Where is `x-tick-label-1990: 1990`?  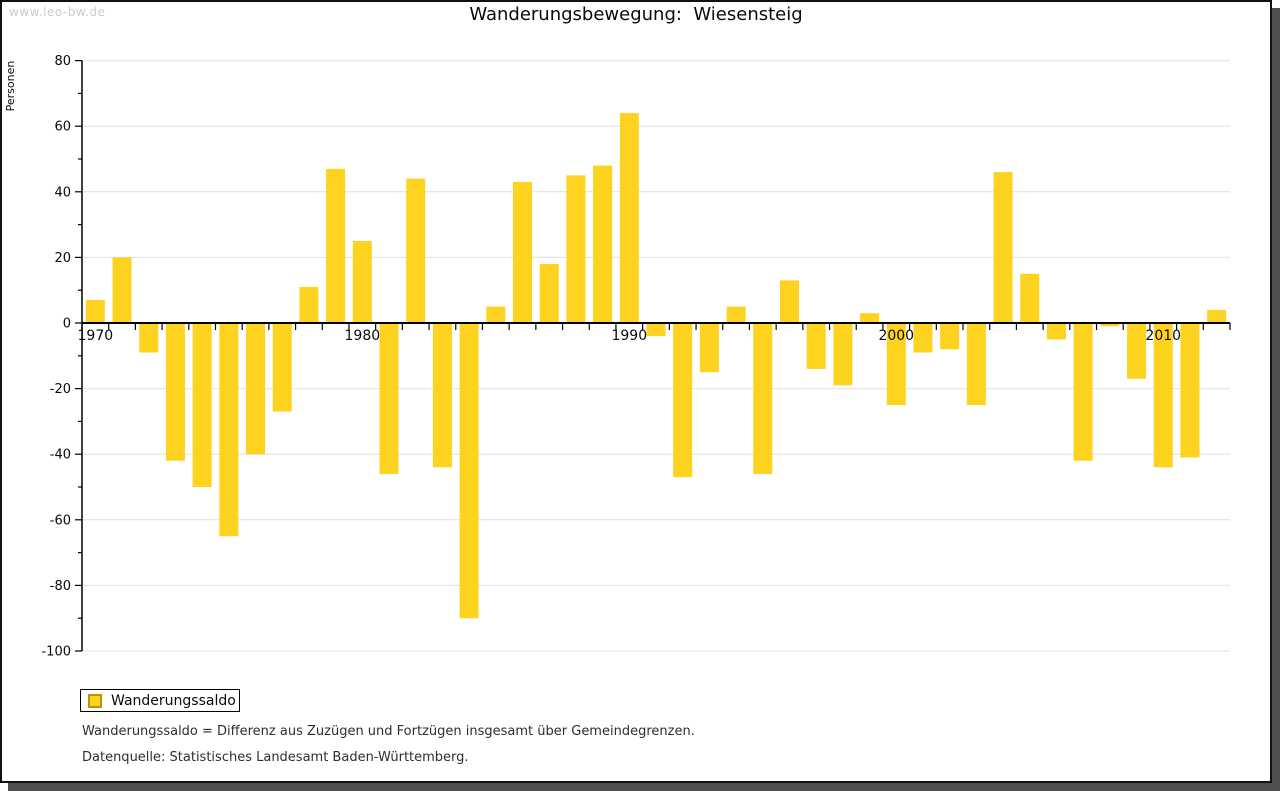
x-tick-label-1990: 1990 is located at coordinates (629, 336).